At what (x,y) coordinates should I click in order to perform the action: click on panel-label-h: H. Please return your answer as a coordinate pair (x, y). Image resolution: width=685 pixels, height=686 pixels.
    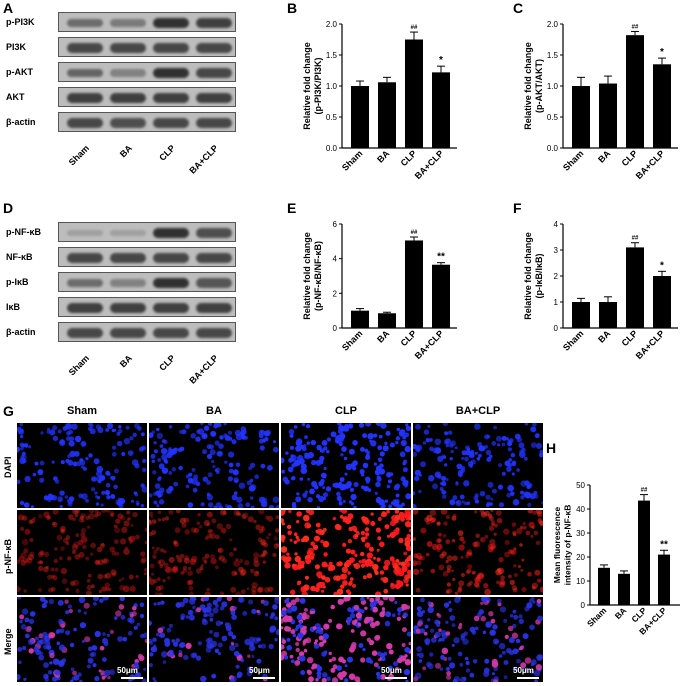
    Looking at the image, I should click on (551, 448).